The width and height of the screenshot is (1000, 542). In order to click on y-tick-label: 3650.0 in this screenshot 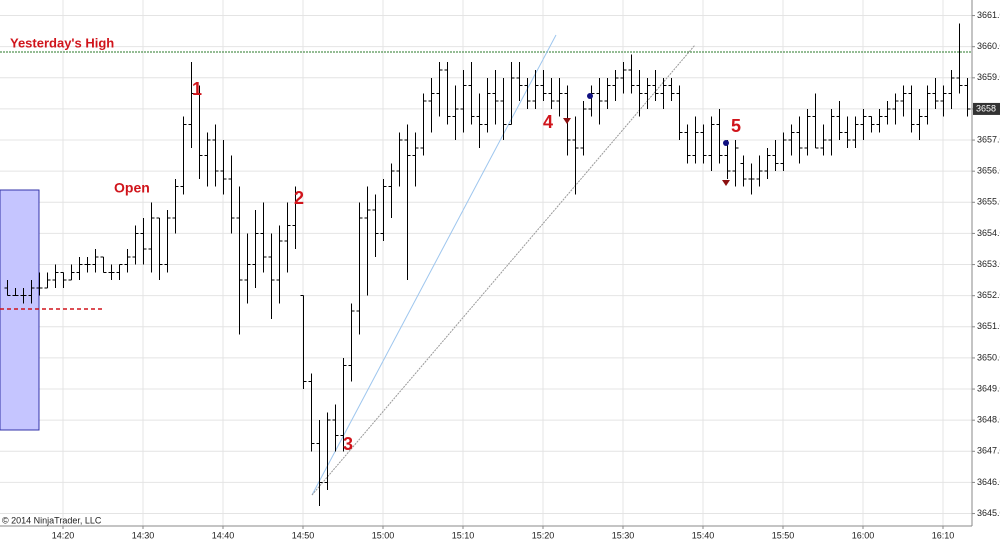, I will do `click(988, 357)`.